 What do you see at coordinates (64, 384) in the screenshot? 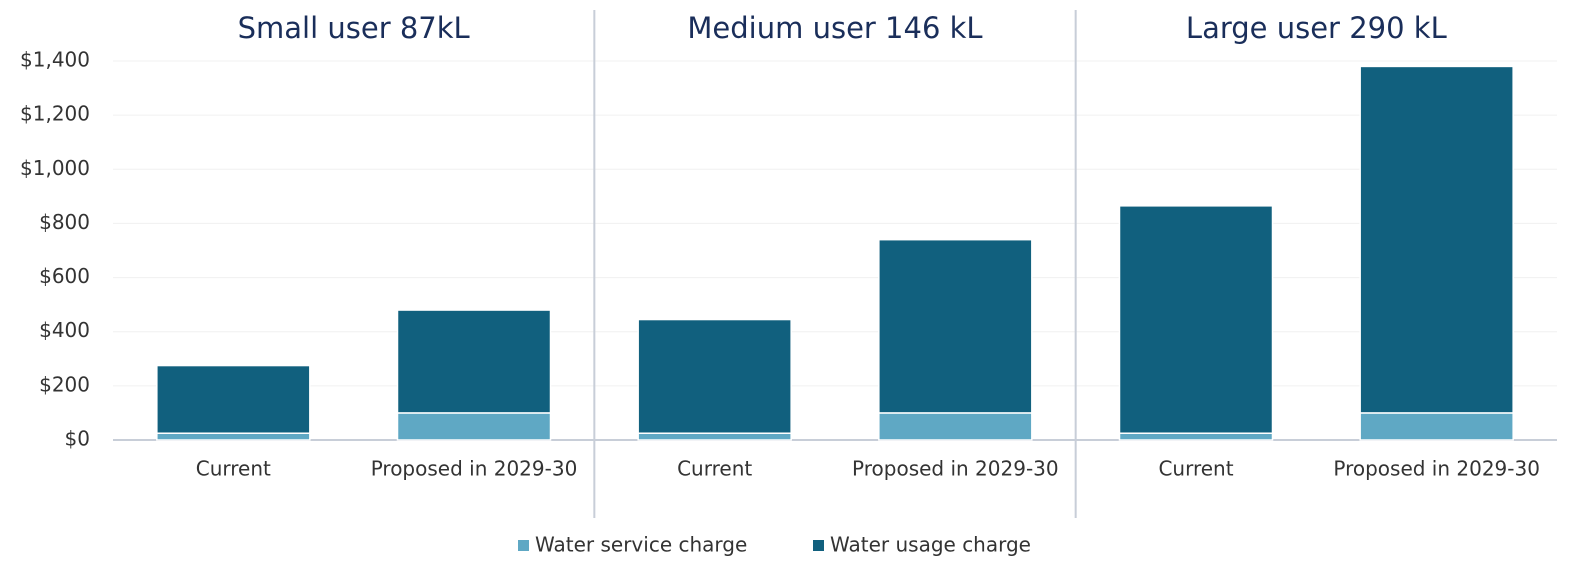
I see `y-tick-label: $200` at bounding box center [64, 384].